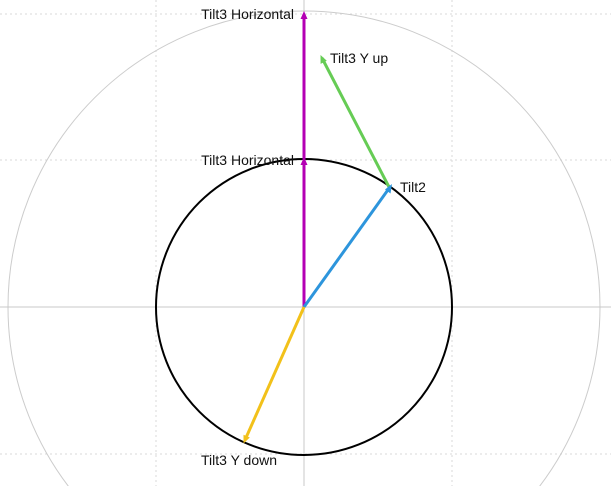  What do you see at coordinates (239, 460) in the screenshot?
I see `label-tilt3-y-down: Tilt3 Y down` at bounding box center [239, 460].